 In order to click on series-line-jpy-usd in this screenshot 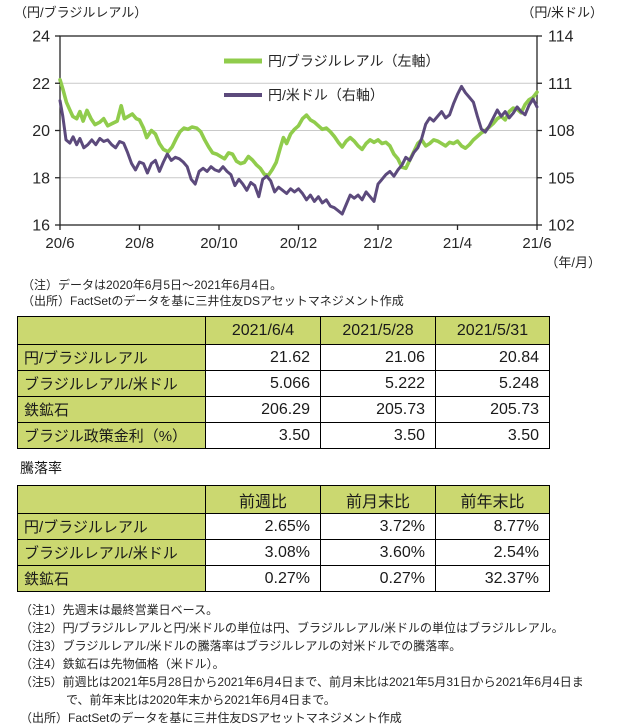, I will do `click(298, 150)`.